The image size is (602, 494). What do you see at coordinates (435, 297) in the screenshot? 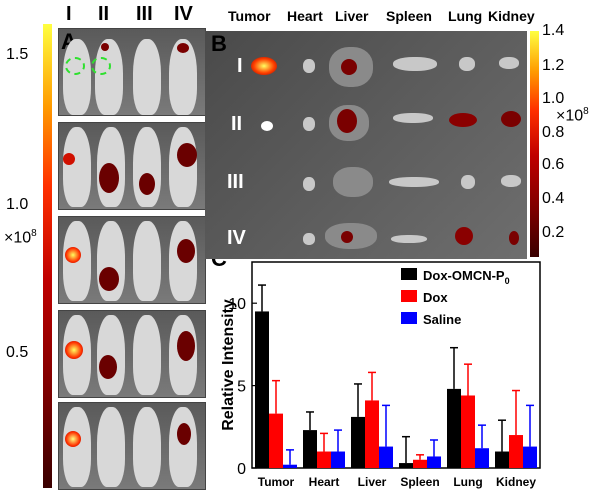
I see `legend-label: Dox` at bounding box center [435, 297].